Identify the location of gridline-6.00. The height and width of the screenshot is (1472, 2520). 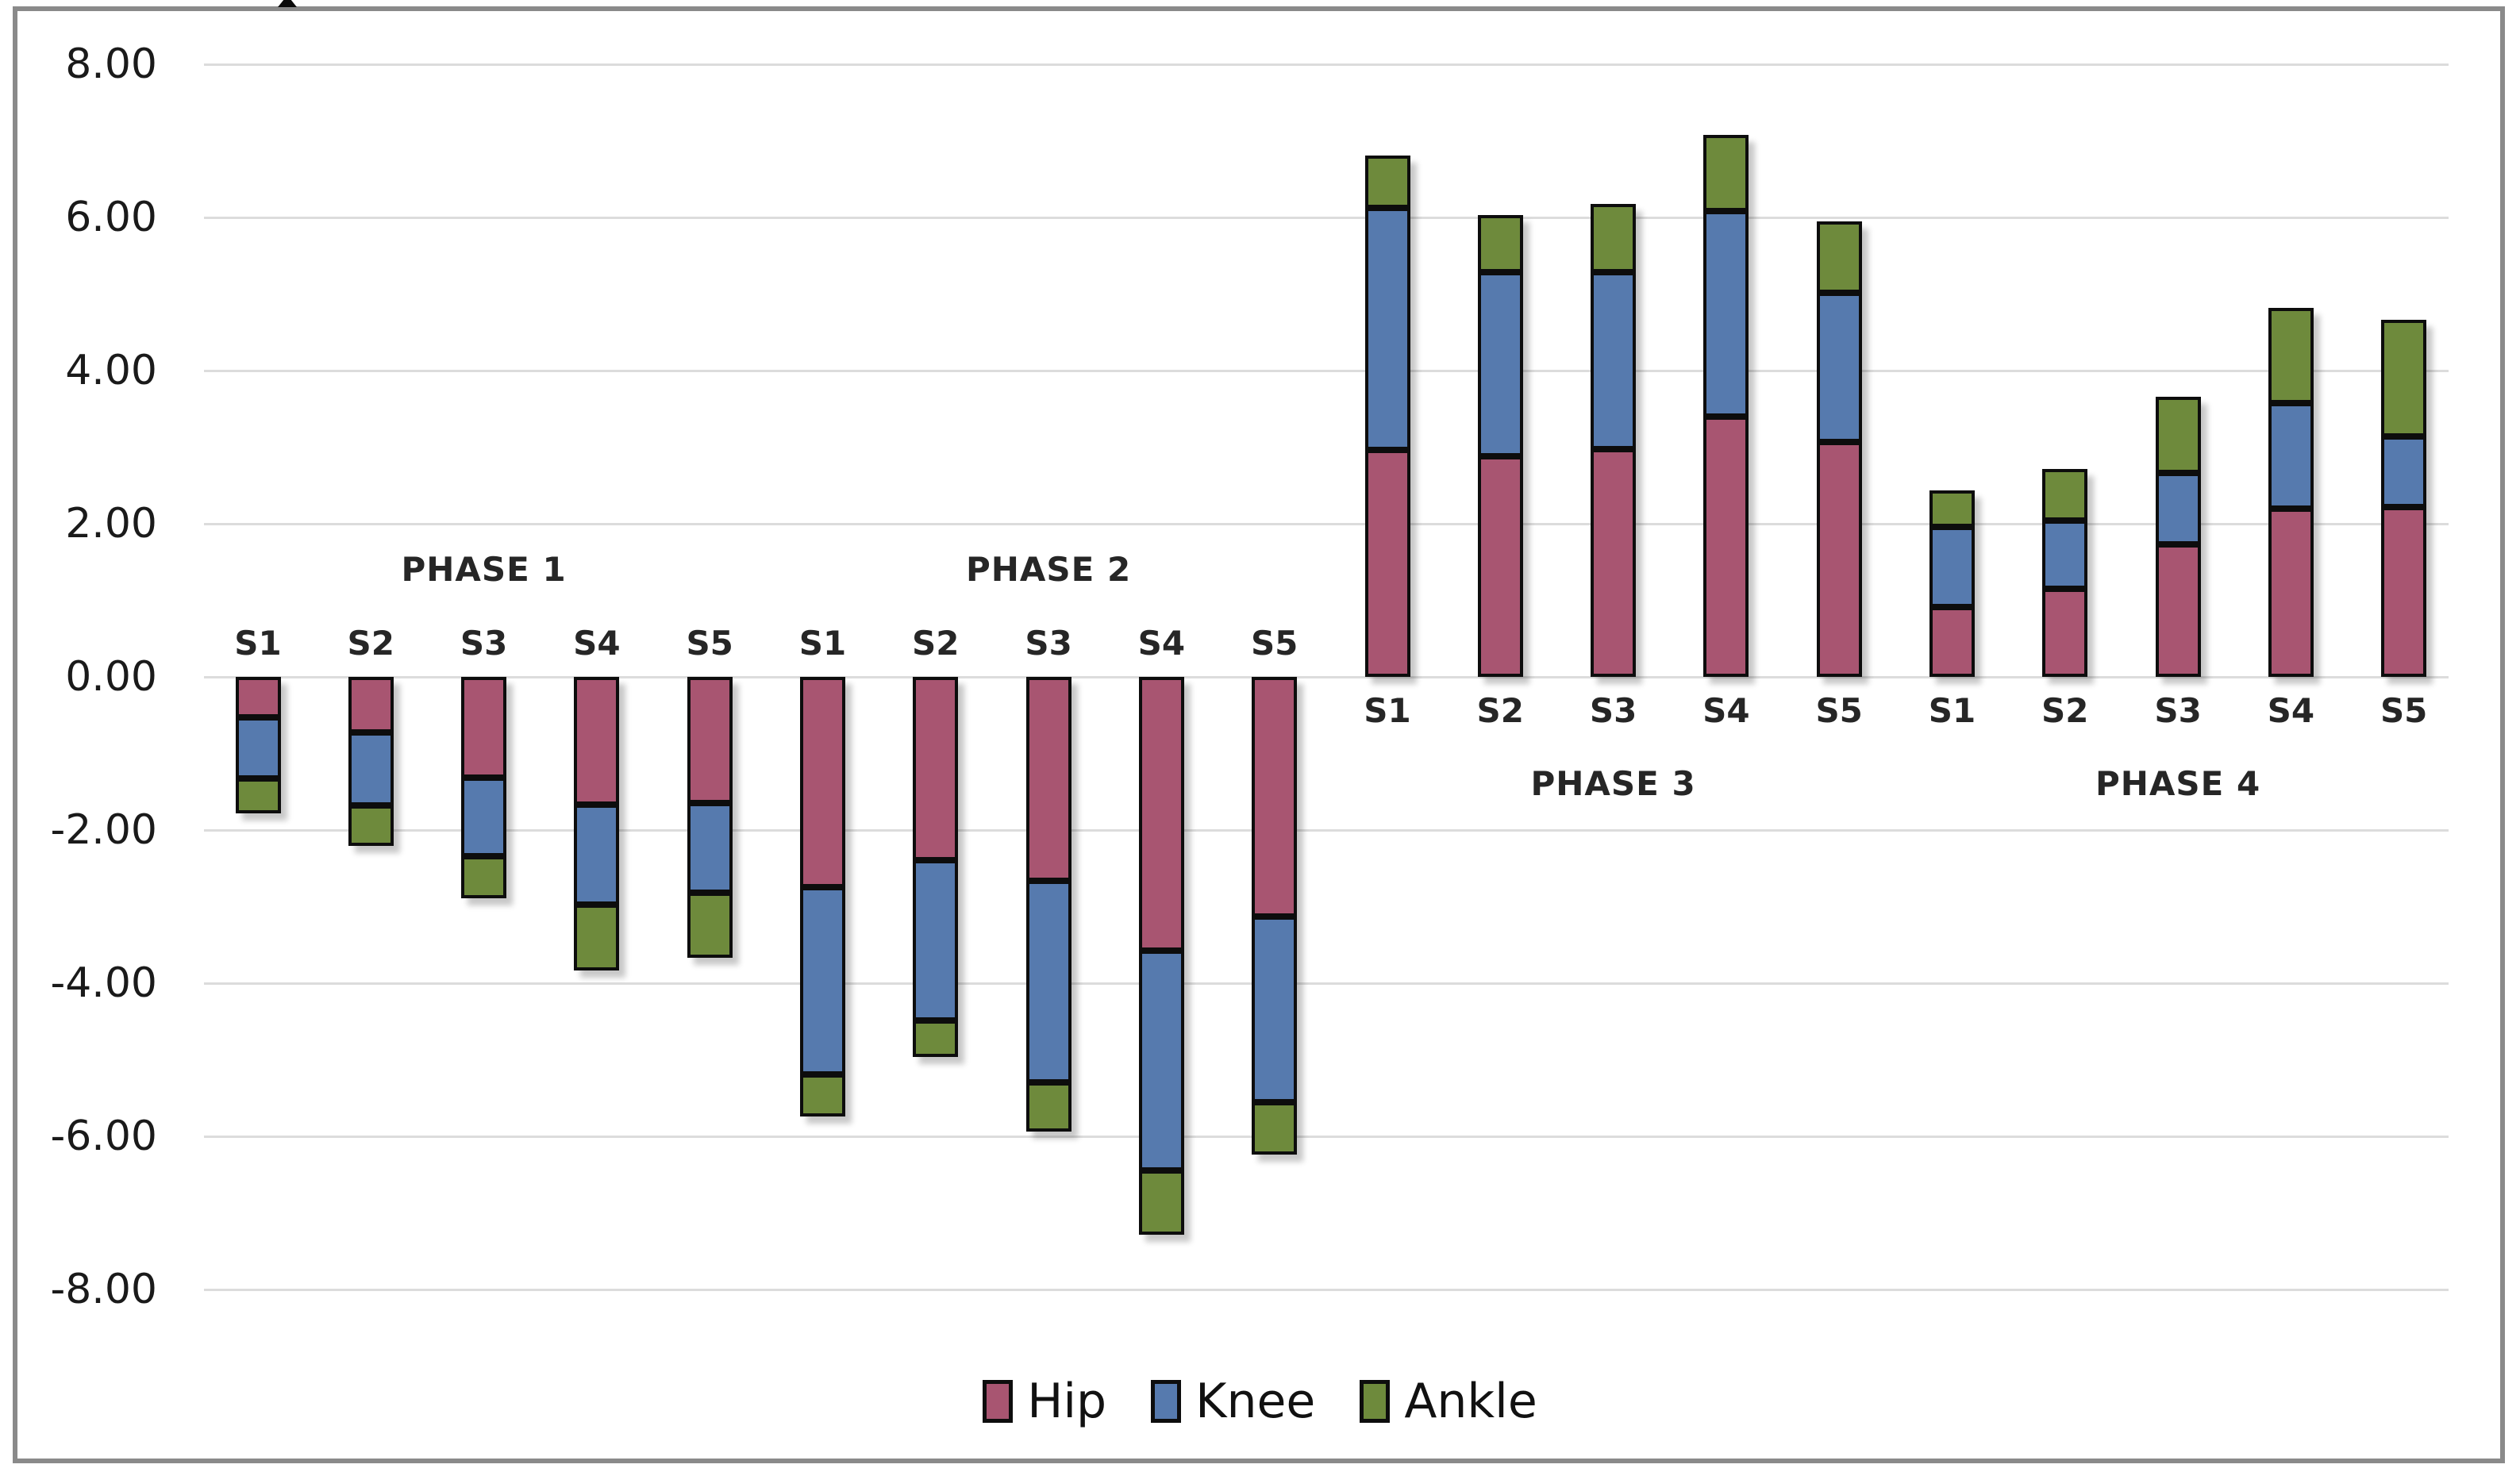
(1326, 218).